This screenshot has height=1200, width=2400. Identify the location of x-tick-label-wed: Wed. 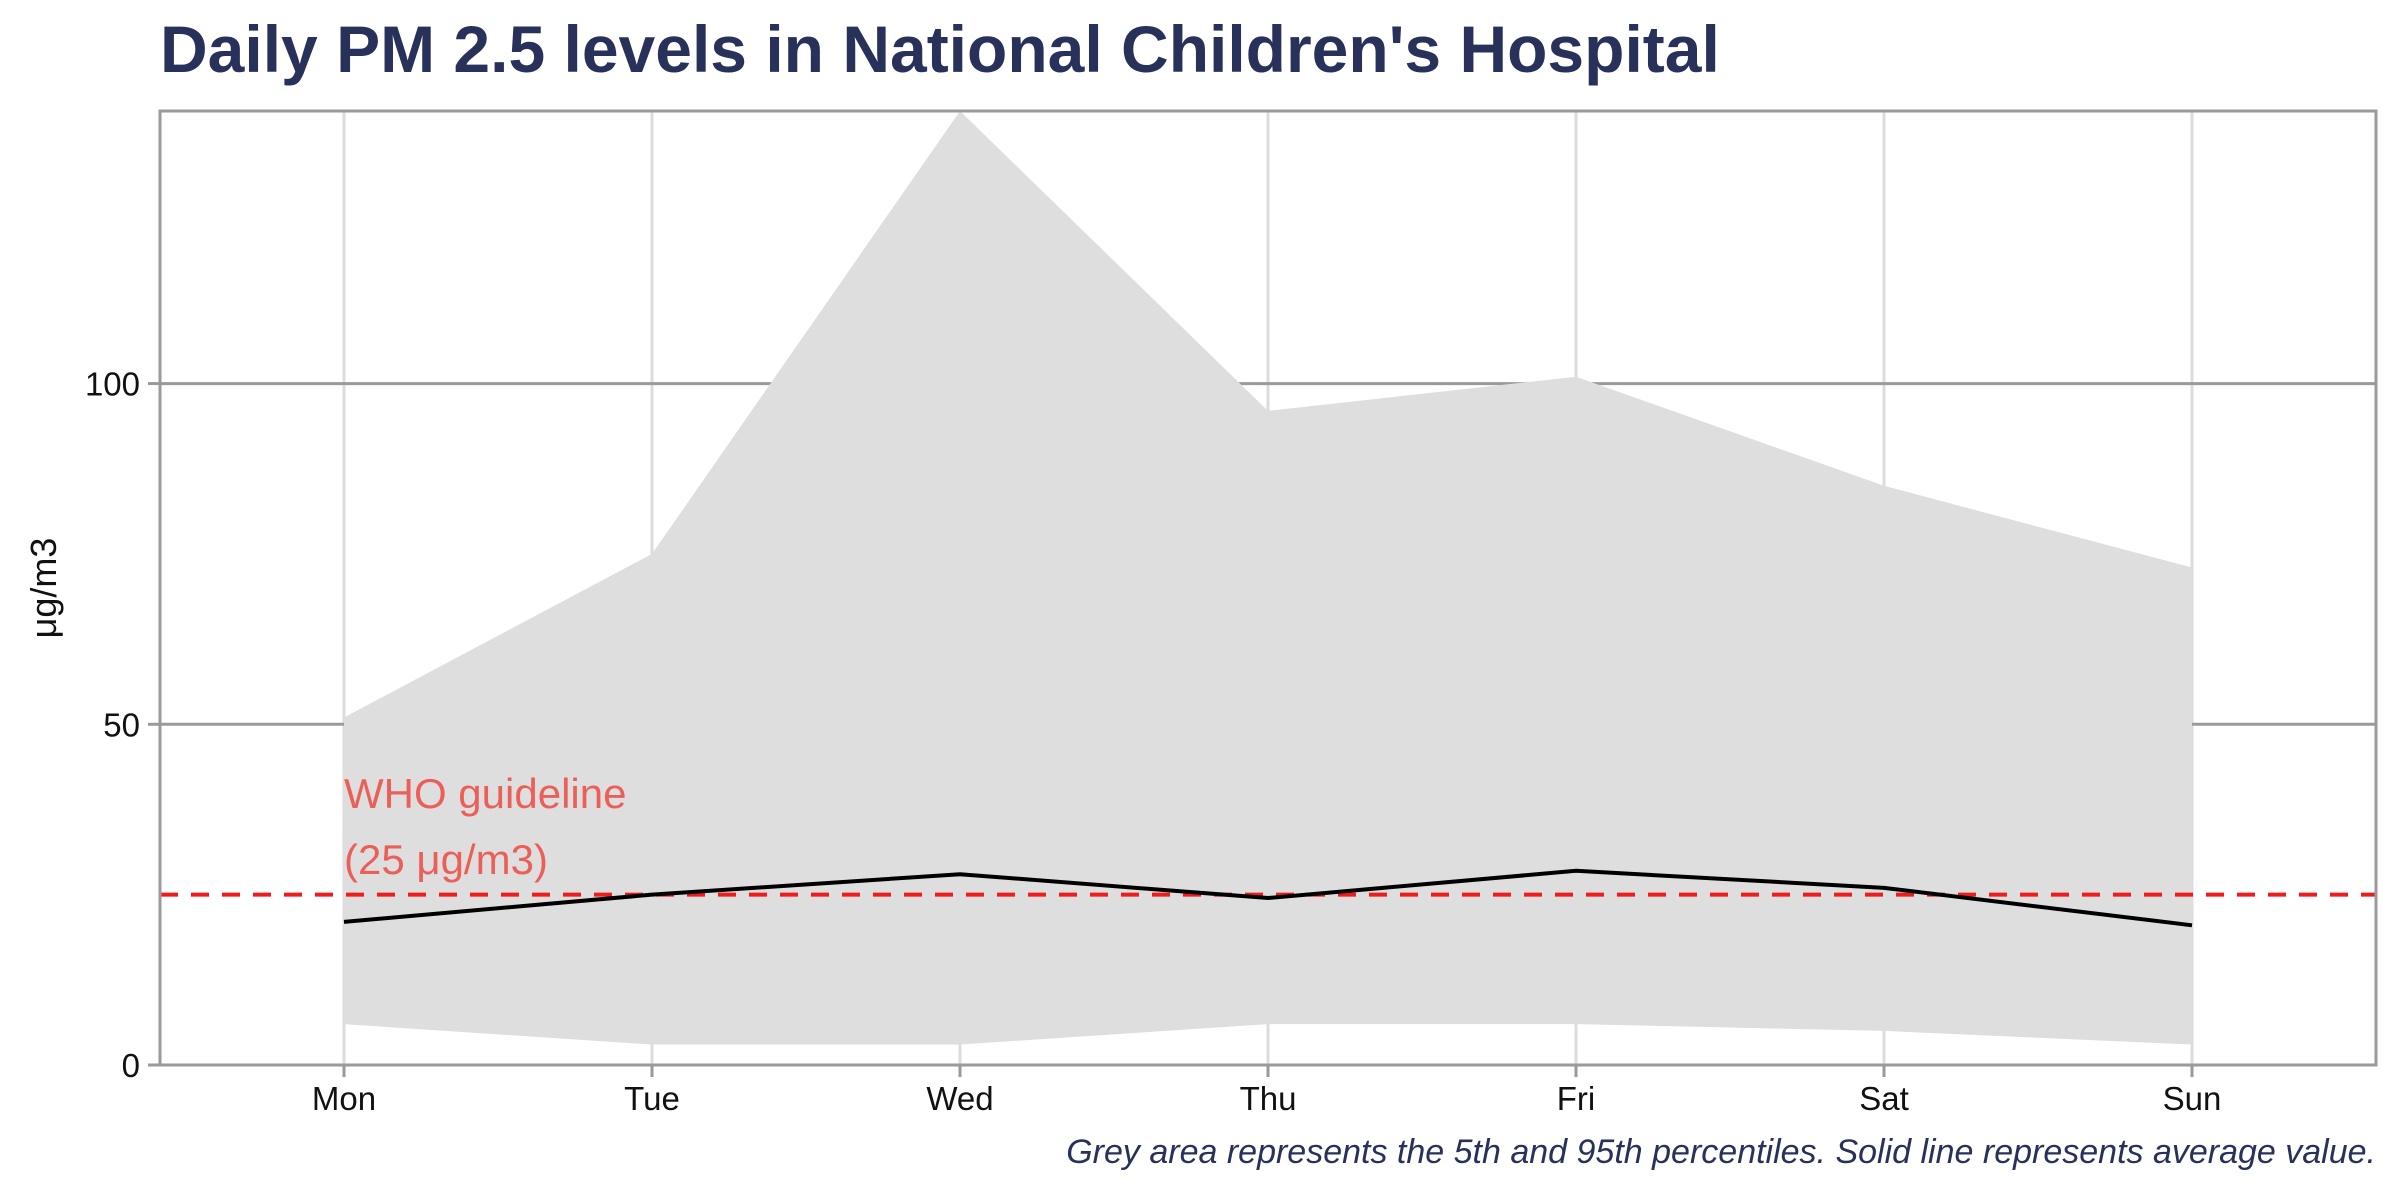
(959, 1098).